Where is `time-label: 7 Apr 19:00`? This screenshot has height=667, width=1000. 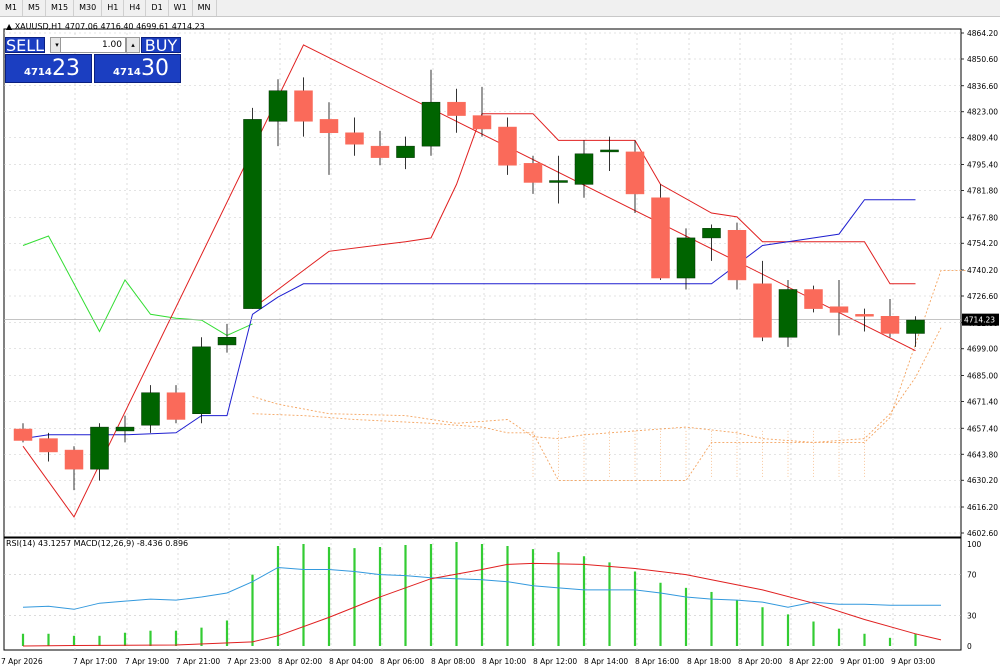
time-label: 7 Apr 19:00 is located at coordinates (147, 661).